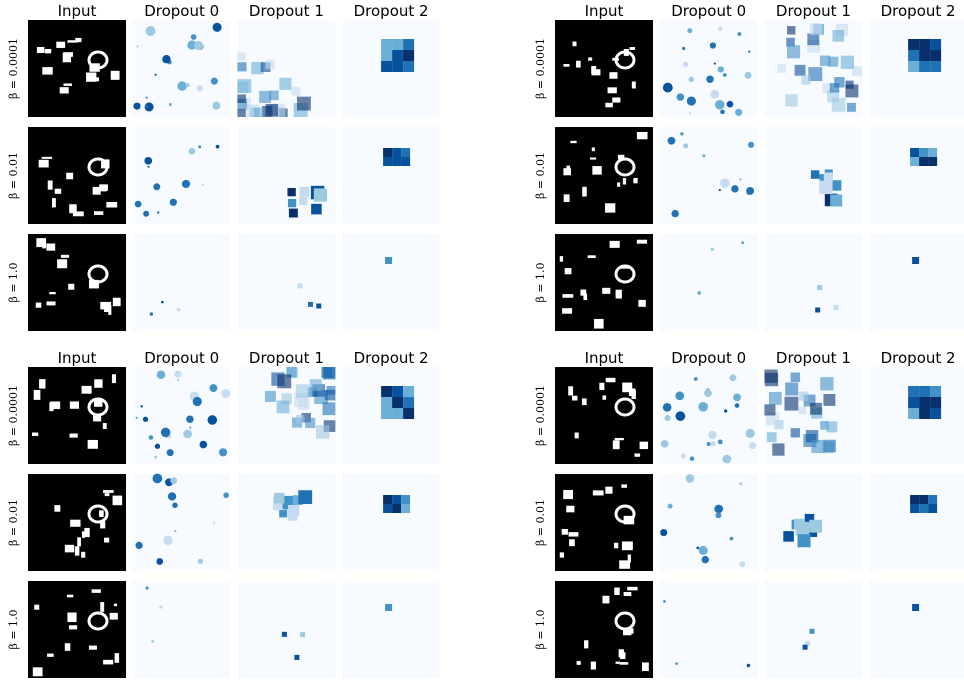  What do you see at coordinates (813, 358) in the screenshot?
I see `column-header: Dropout 1` at bounding box center [813, 358].